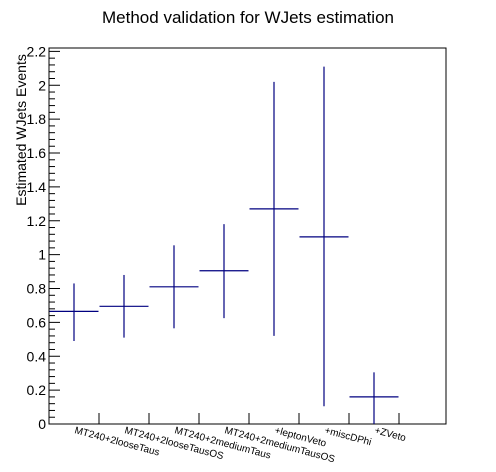 Image resolution: width=496 pixels, height=472 pixels. What do you see at coordinates (42, 85) in the screenshot?
I see `y-tick-label: 2` at bounding box center [42, 85].